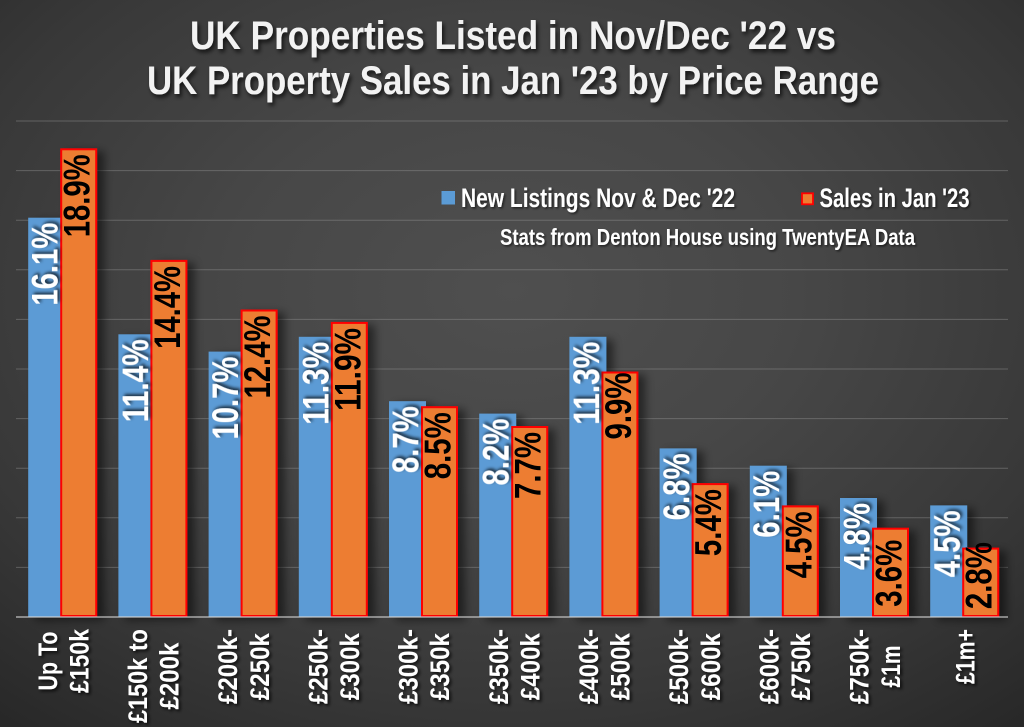 The width and height of the screenshot is (1024, 727). What do you see at coordinates (170, 676) in the screenshot?
I see `svg-text: £200k` at bounding box center [170, 676].